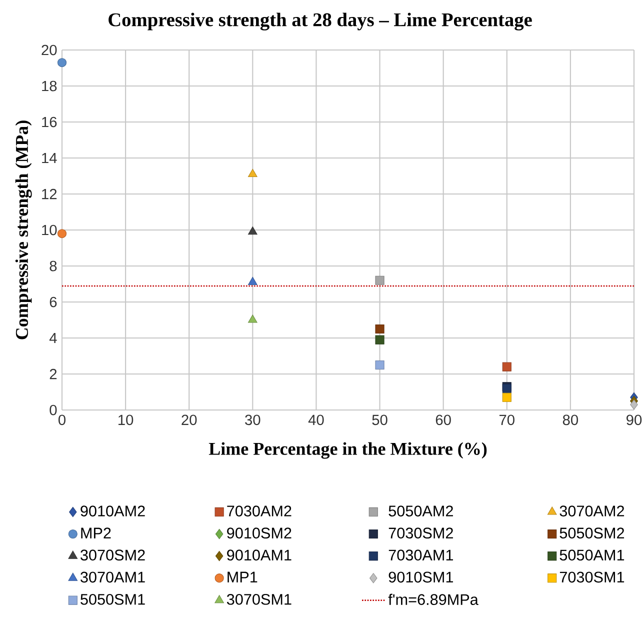  Describe the element at coordinates (420, 577) in the screenshot. I see `legend-label: 9010SM1` at that location.